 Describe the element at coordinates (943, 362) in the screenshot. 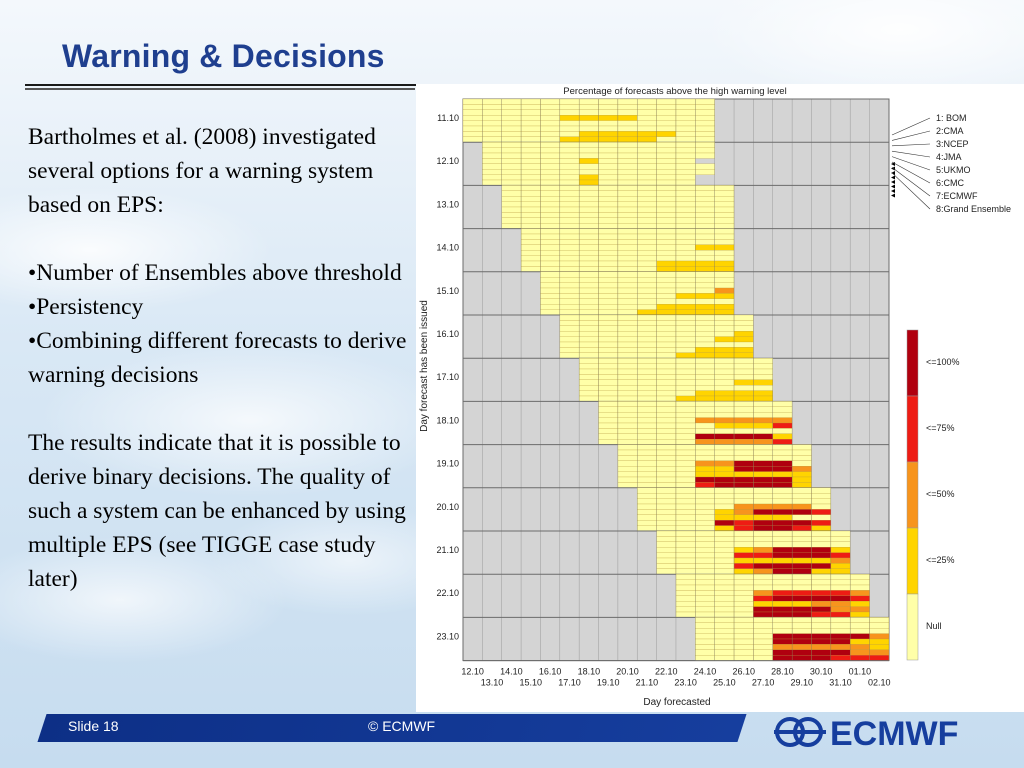

I see `legend-label: <=100%` at that location.